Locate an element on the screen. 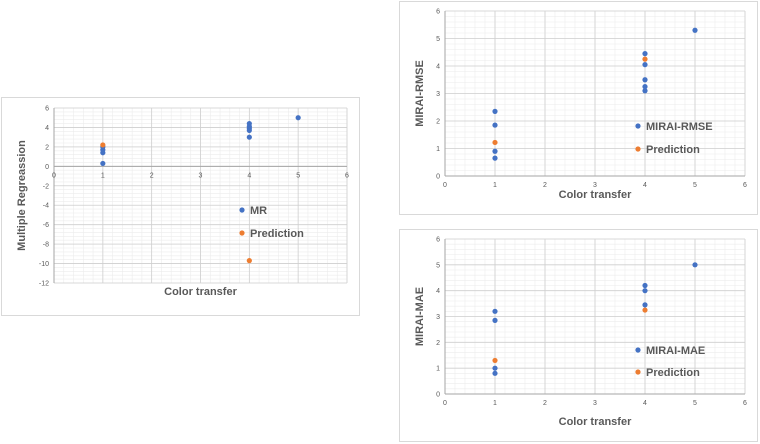 This screenshot has height=444, width=760. legend-label: MIRAI-RMSE is located at coordinates (679, 127).